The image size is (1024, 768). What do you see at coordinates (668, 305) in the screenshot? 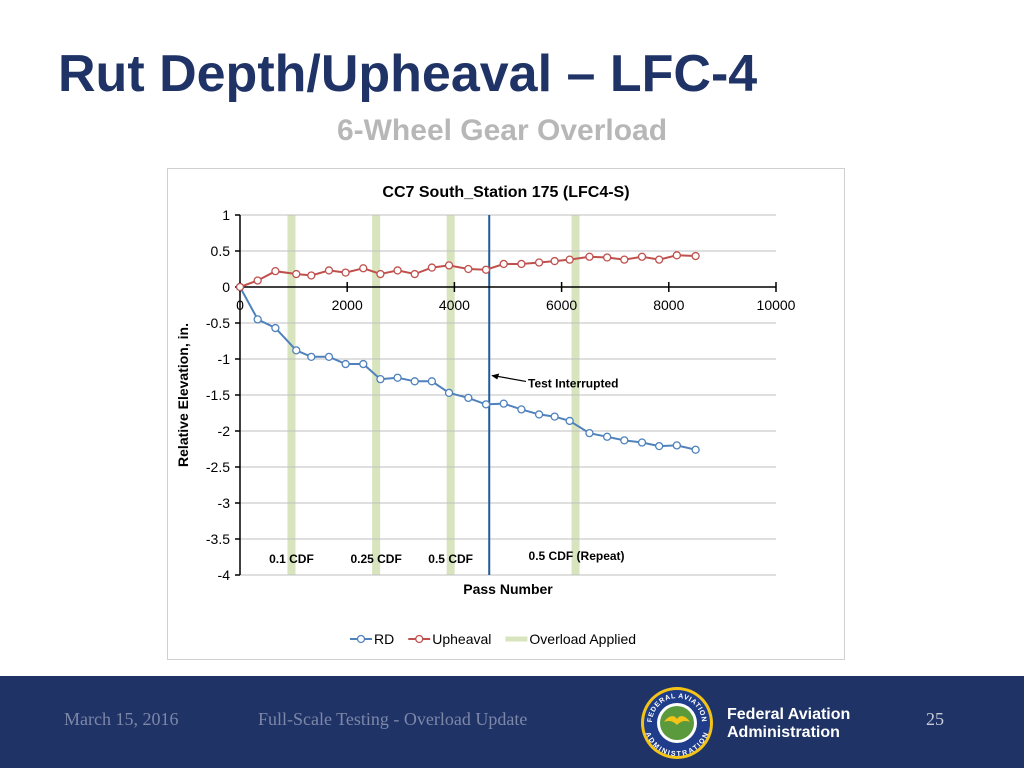
I see `x-tick-label-4: 8000` at bounding box center [668, 305].